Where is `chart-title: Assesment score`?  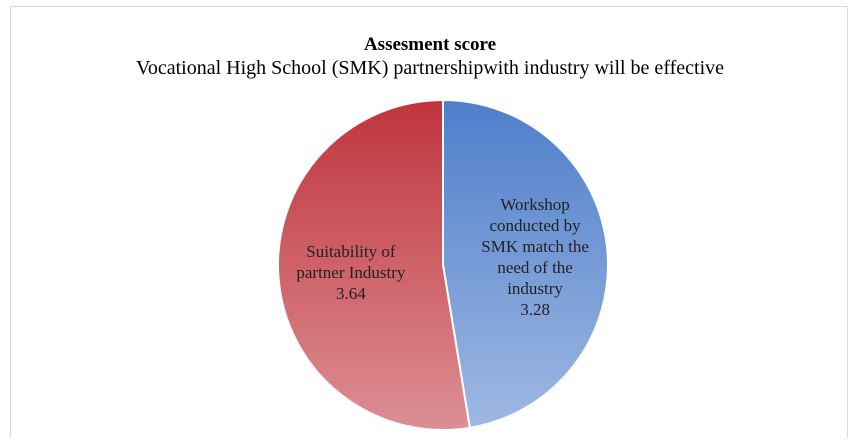
chart-title: Assesment score is located at coordinates (430, 44).